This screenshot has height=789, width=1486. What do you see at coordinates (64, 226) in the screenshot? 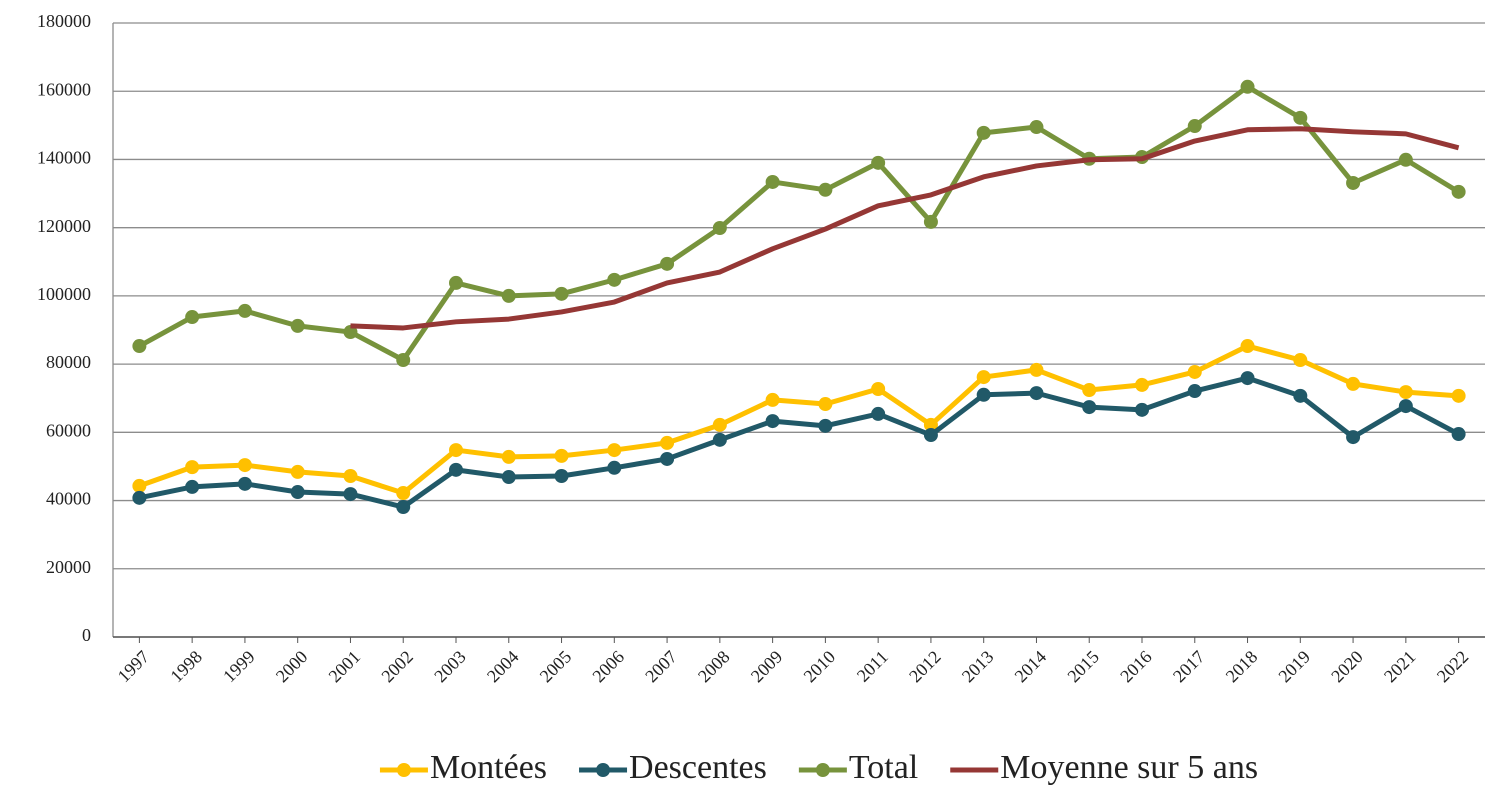
I see `y-tick-label: 120000` at bounding box center [64, 226].